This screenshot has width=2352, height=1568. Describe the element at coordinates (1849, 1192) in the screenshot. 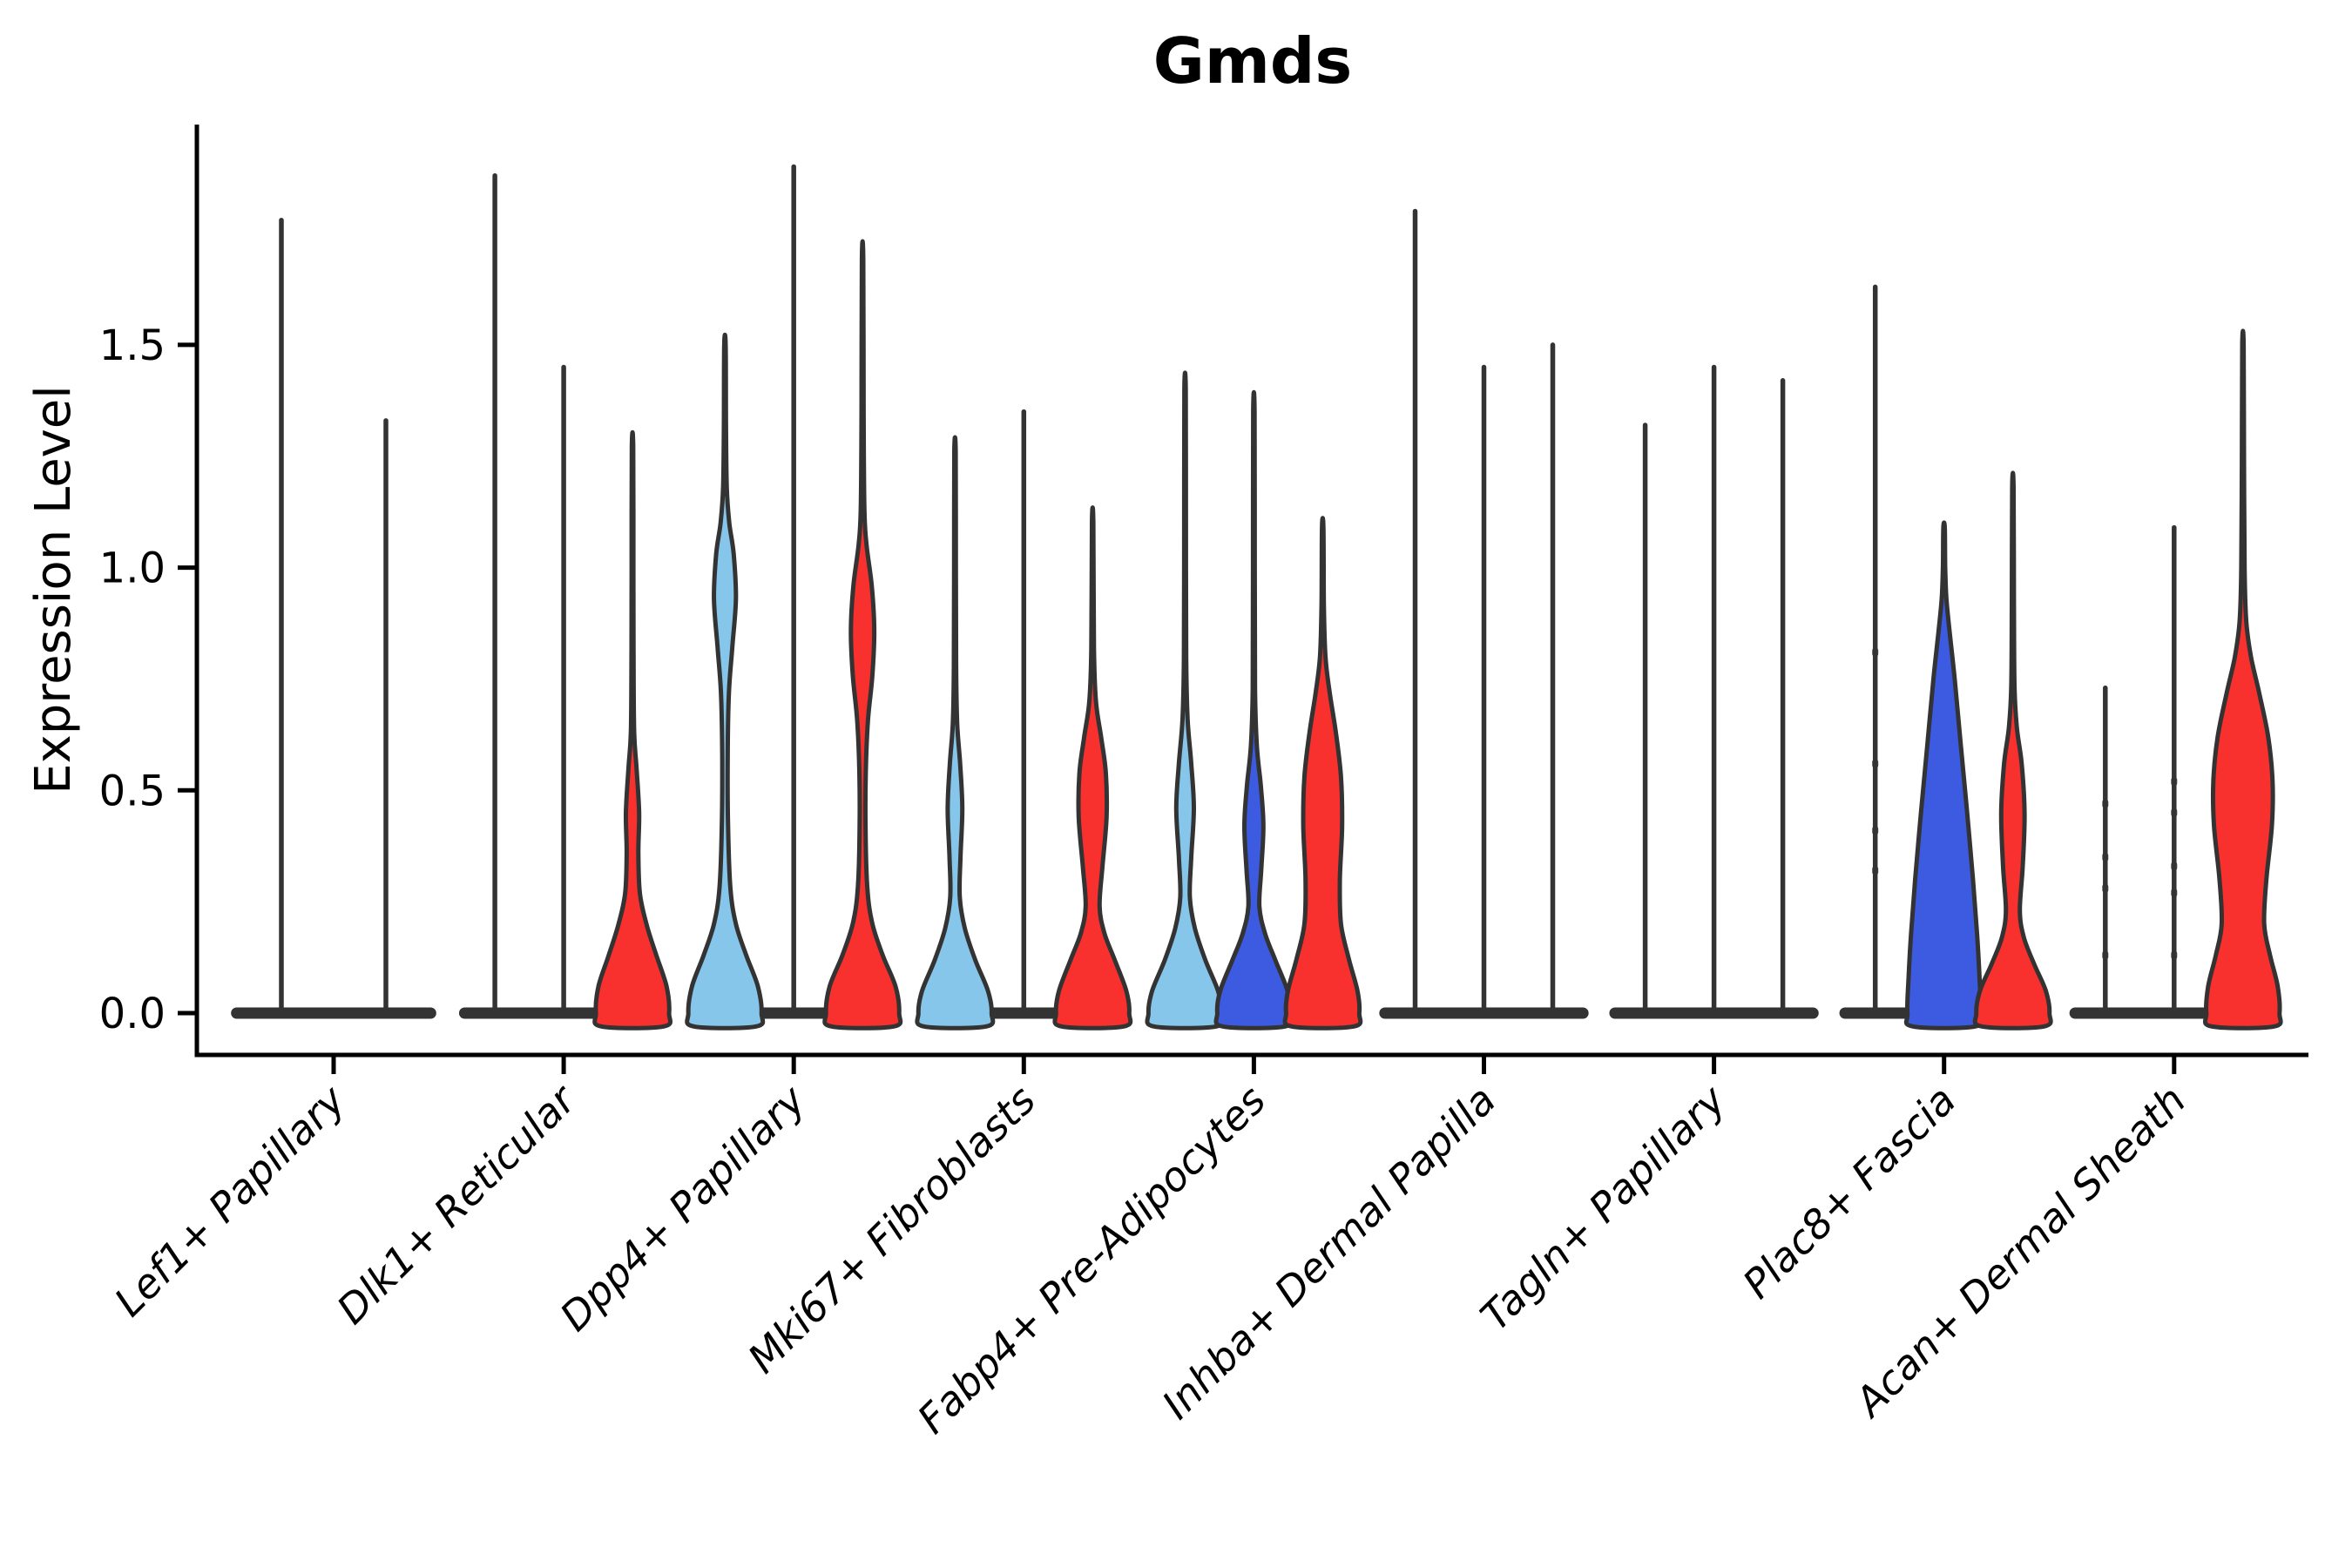

I see `x-tick-label: Plac8+ Fascia` at that location.